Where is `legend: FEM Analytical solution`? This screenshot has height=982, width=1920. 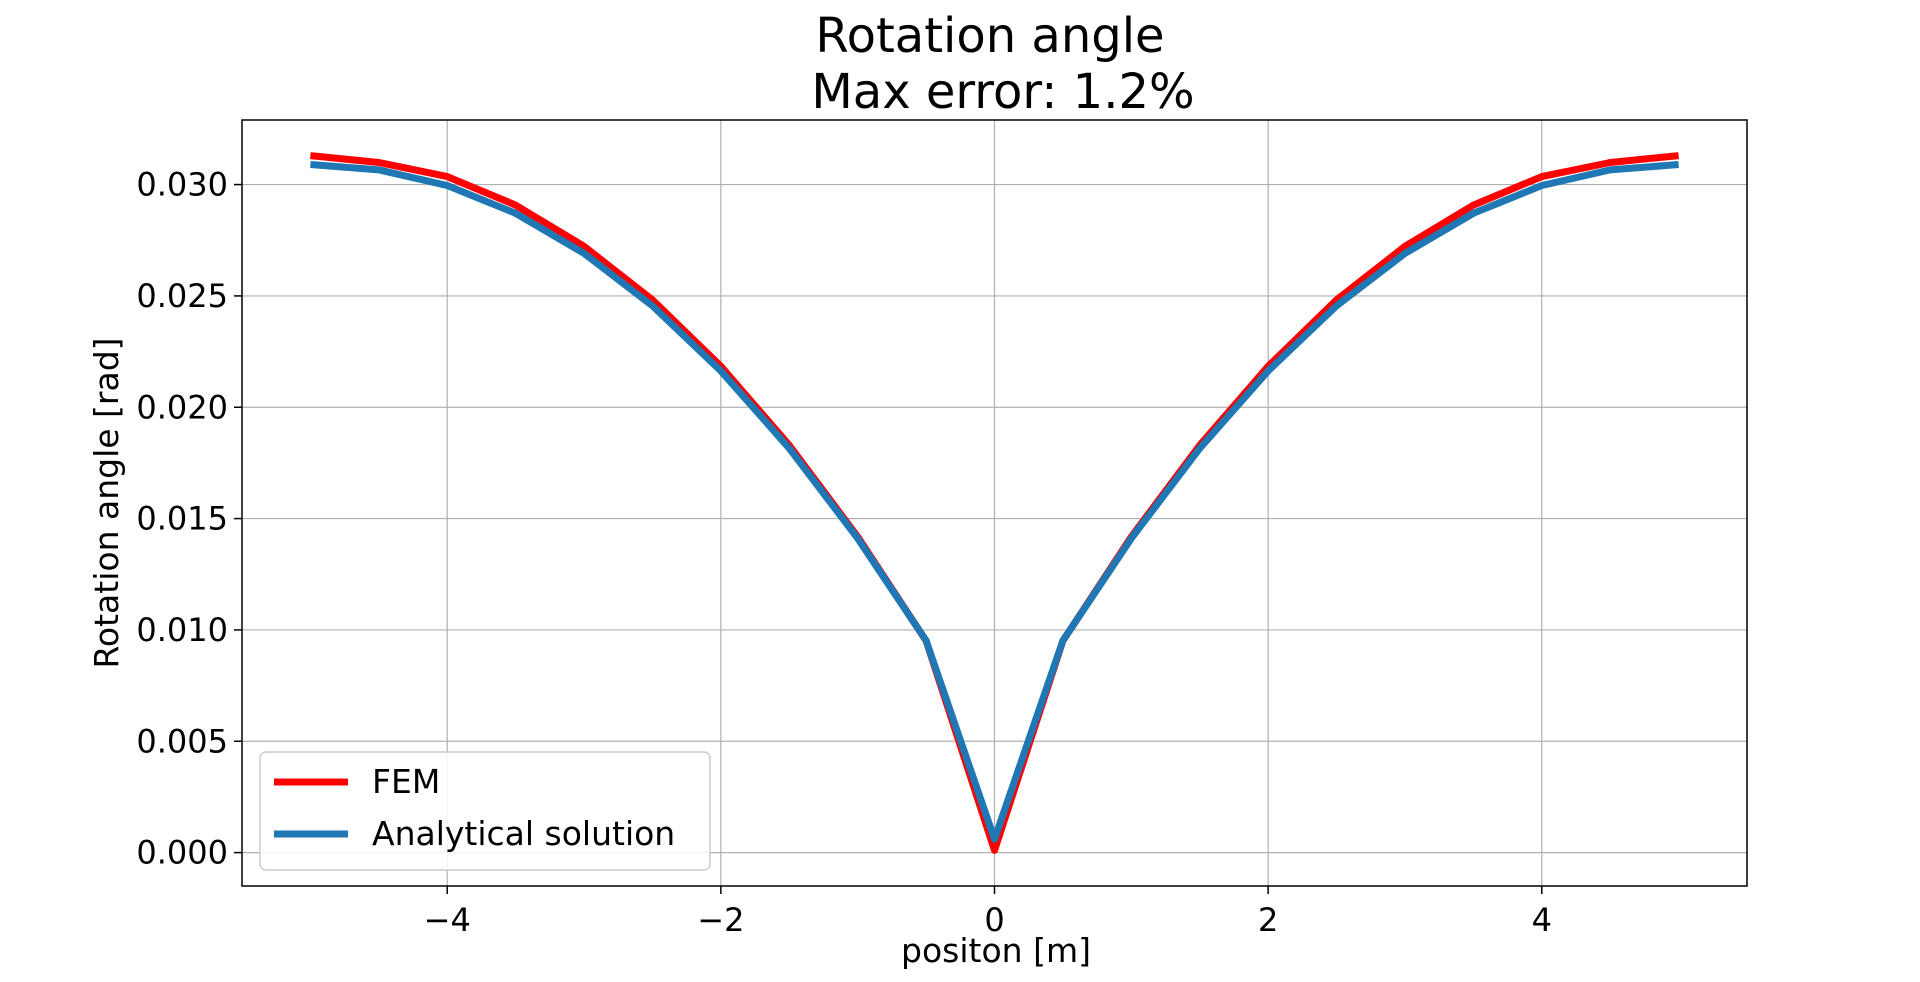 legend: FEM Analytical solution is located at coordinates (485, 811).